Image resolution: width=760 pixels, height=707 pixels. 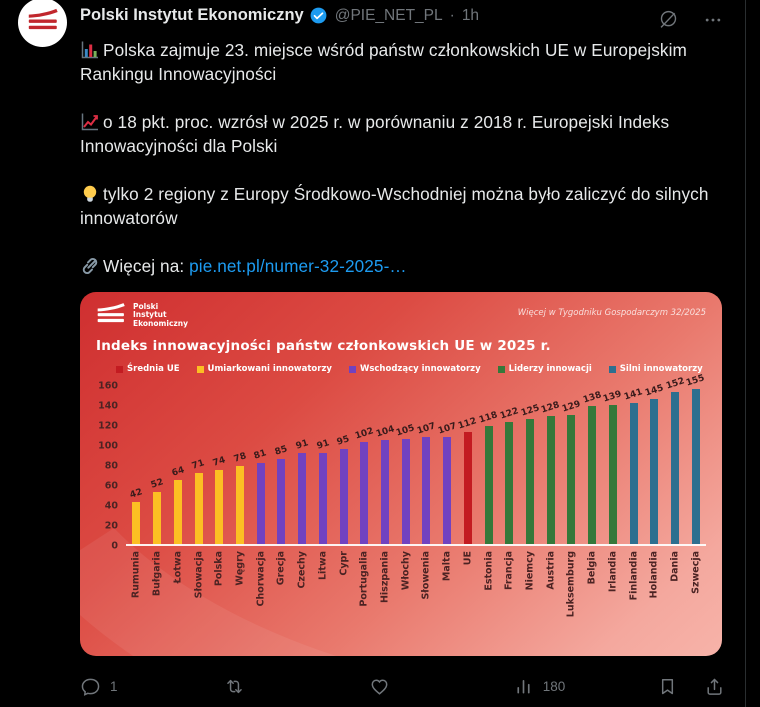 I want to click on bar-column: 118, so click(x=489, y=477).